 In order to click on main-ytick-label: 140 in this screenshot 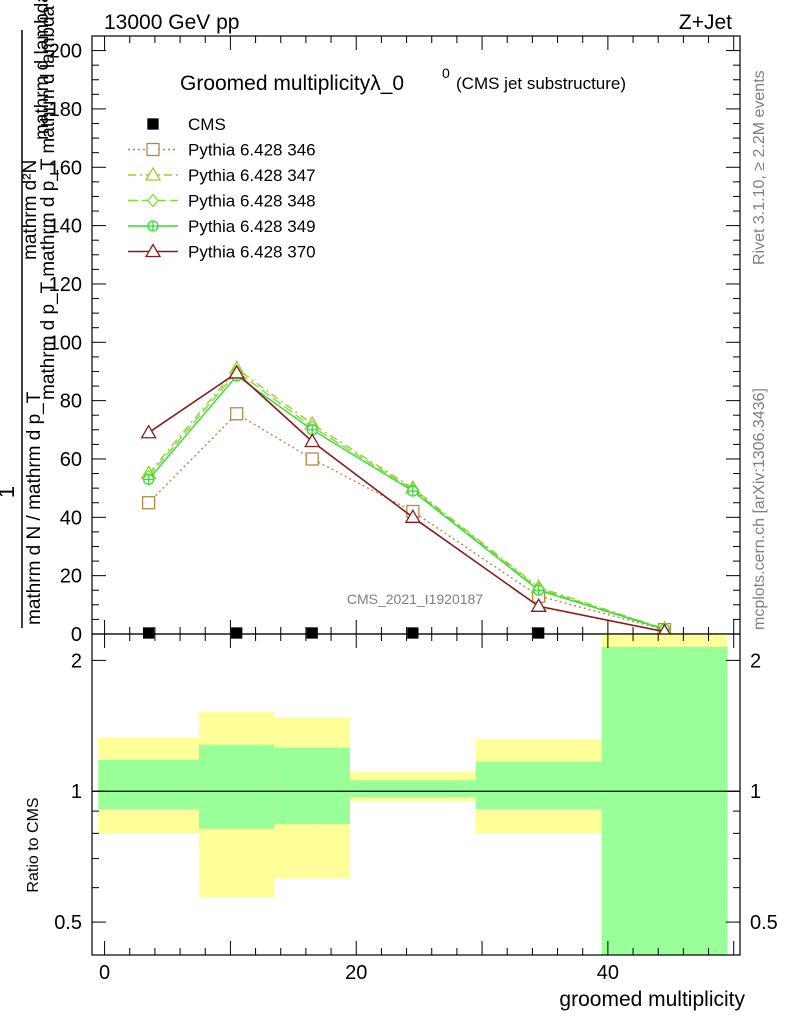, I will do `click(65, 227)`.